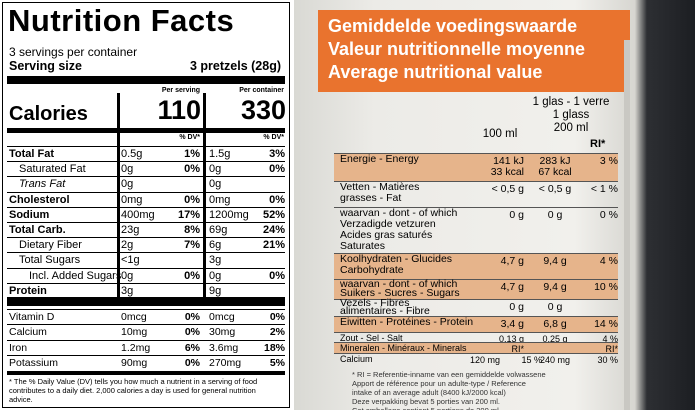  What do you see at coordinates (379, 159) in the screenshot?
I see `row-label: Energie - Energy` at bounding box center [379, 159].